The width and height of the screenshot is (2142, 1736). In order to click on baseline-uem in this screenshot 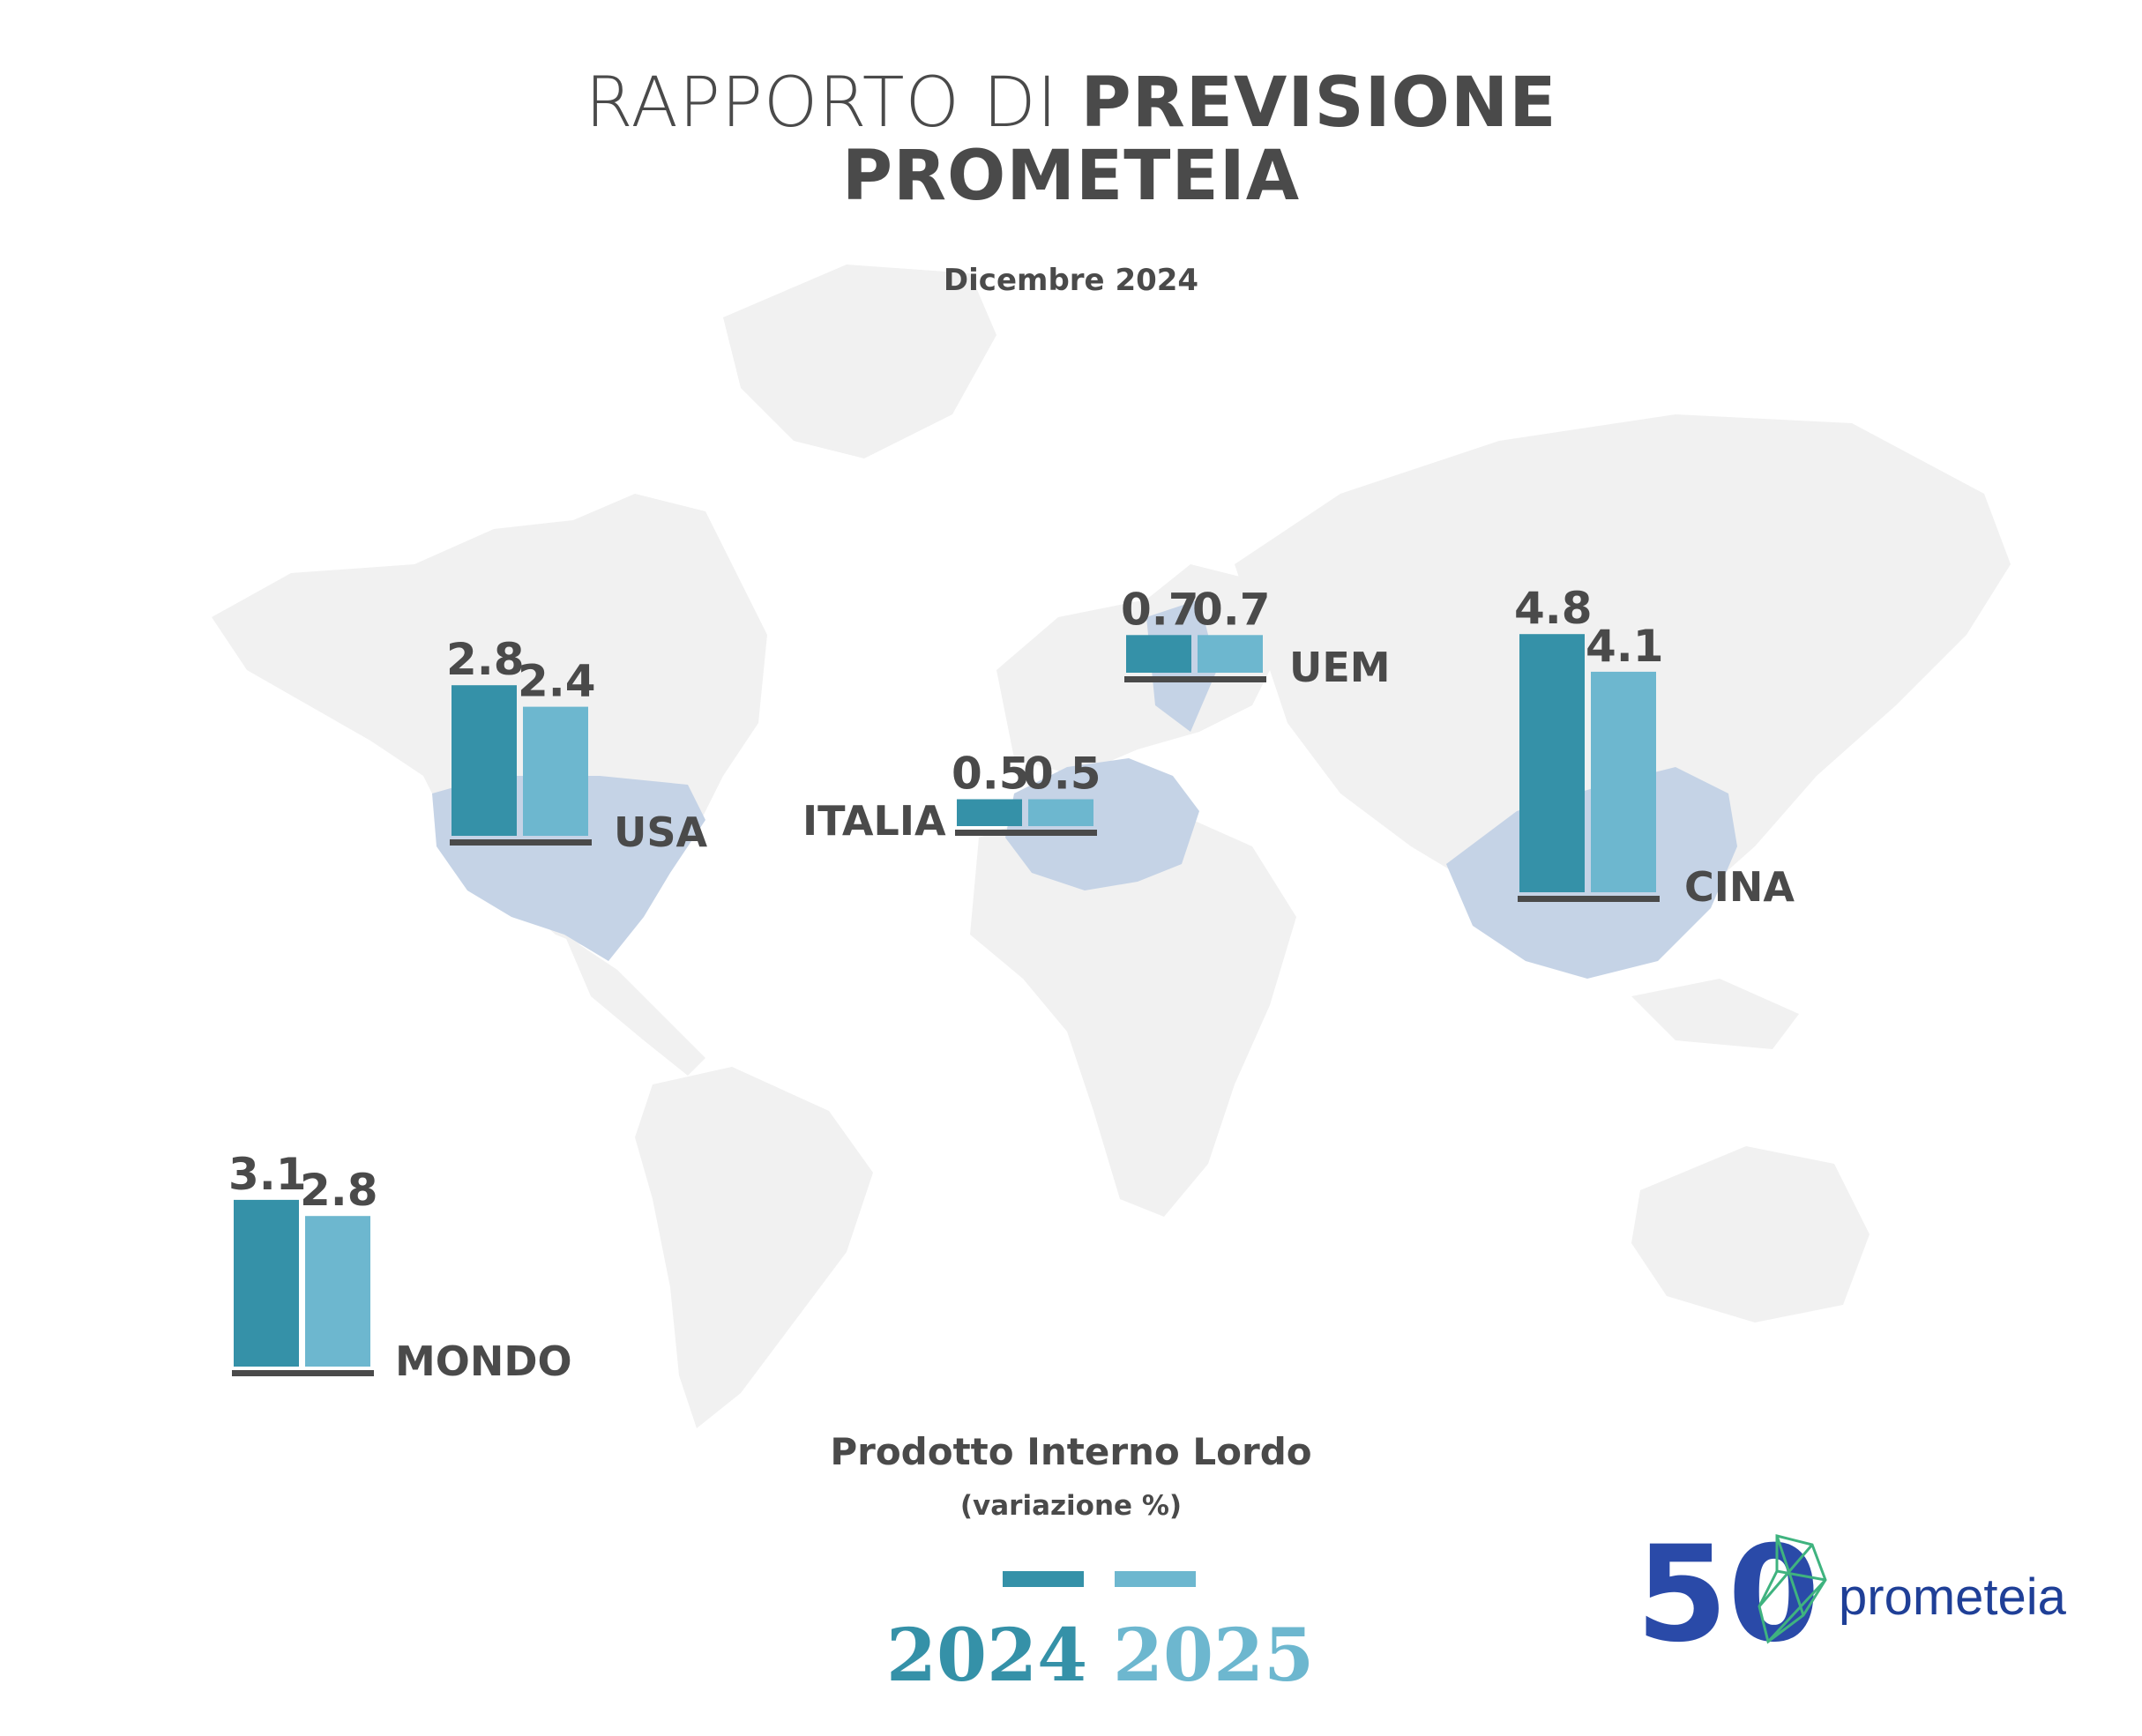, I will do `click(1195, 679)`.